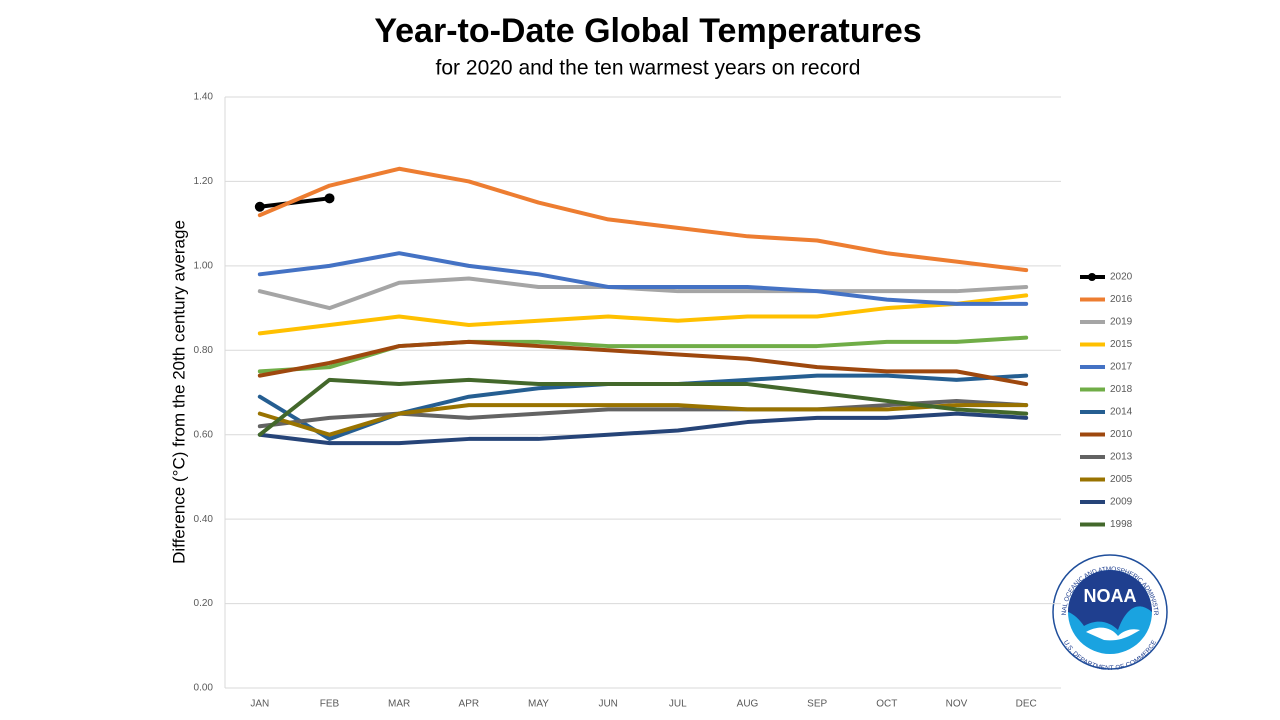 This screenshot has height=720, width=1280. Describe the element at coordinates (538, 704) in the screenshot. I see `x-tick-label: MAY` at that location.